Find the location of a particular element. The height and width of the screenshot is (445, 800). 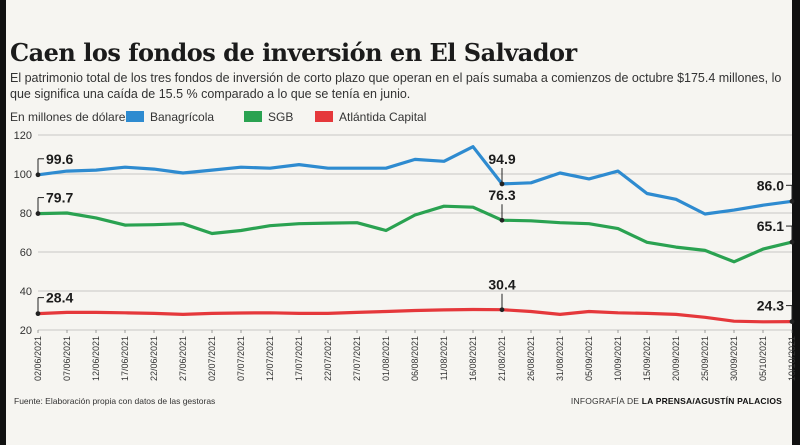

x-tick-label: 10/09/2021 is located at coordinates (618, 358).